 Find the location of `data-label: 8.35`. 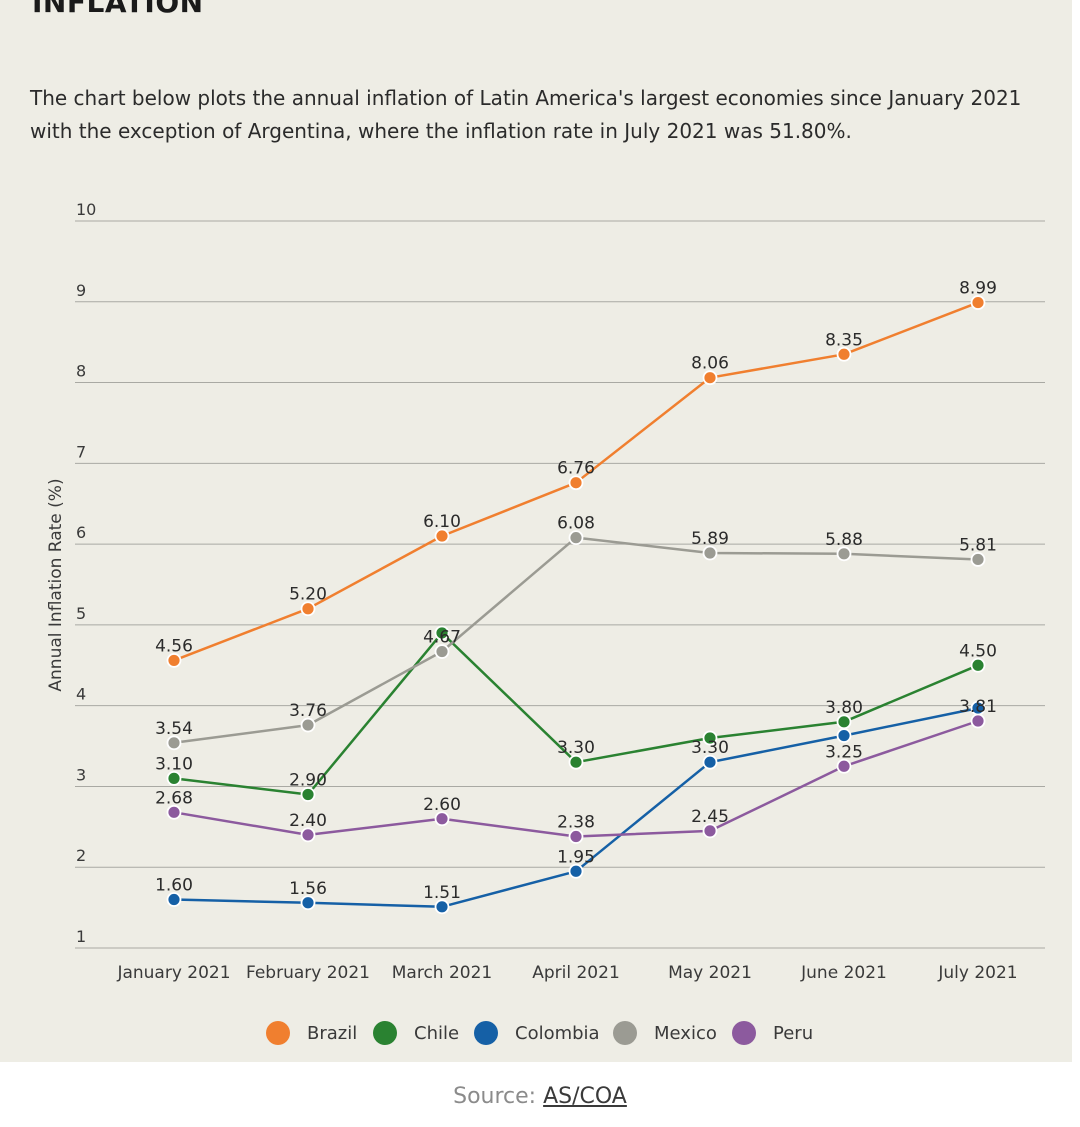

data-label: 8.35 is located at coordinates (844, 340).